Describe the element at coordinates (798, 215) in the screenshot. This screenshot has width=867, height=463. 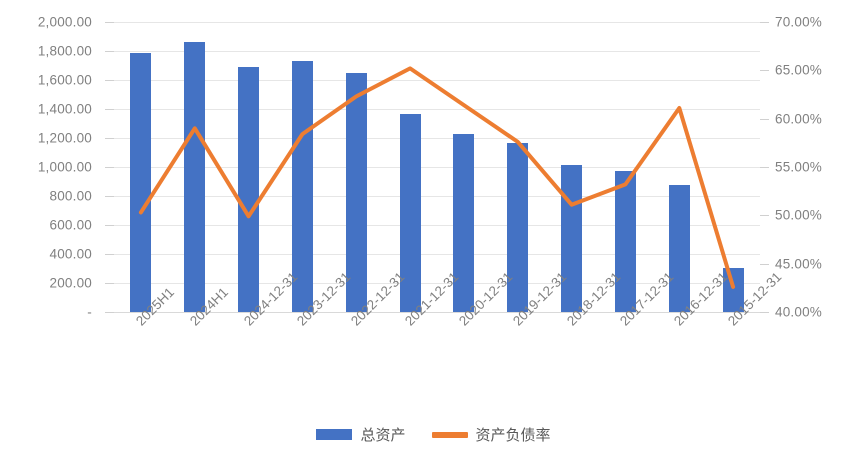
I see `right-axis-tick-label: 50.00%` at that location.